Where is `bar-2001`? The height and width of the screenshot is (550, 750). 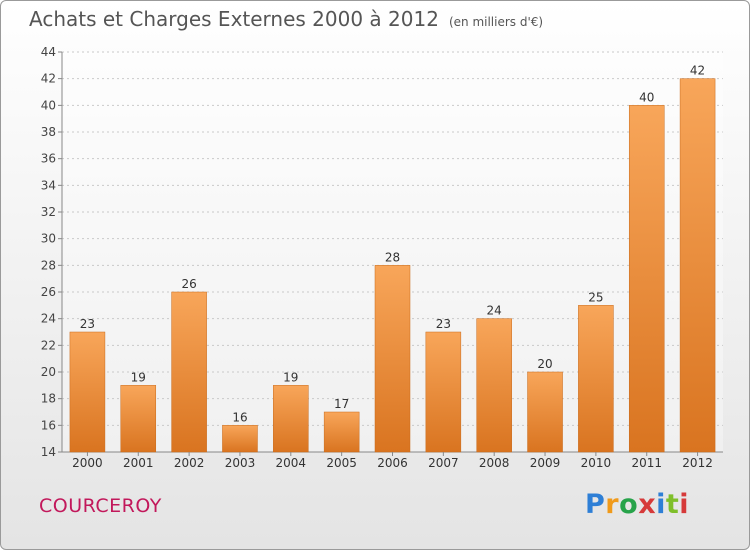 bar-2001 is located at coordinates (138, 419).